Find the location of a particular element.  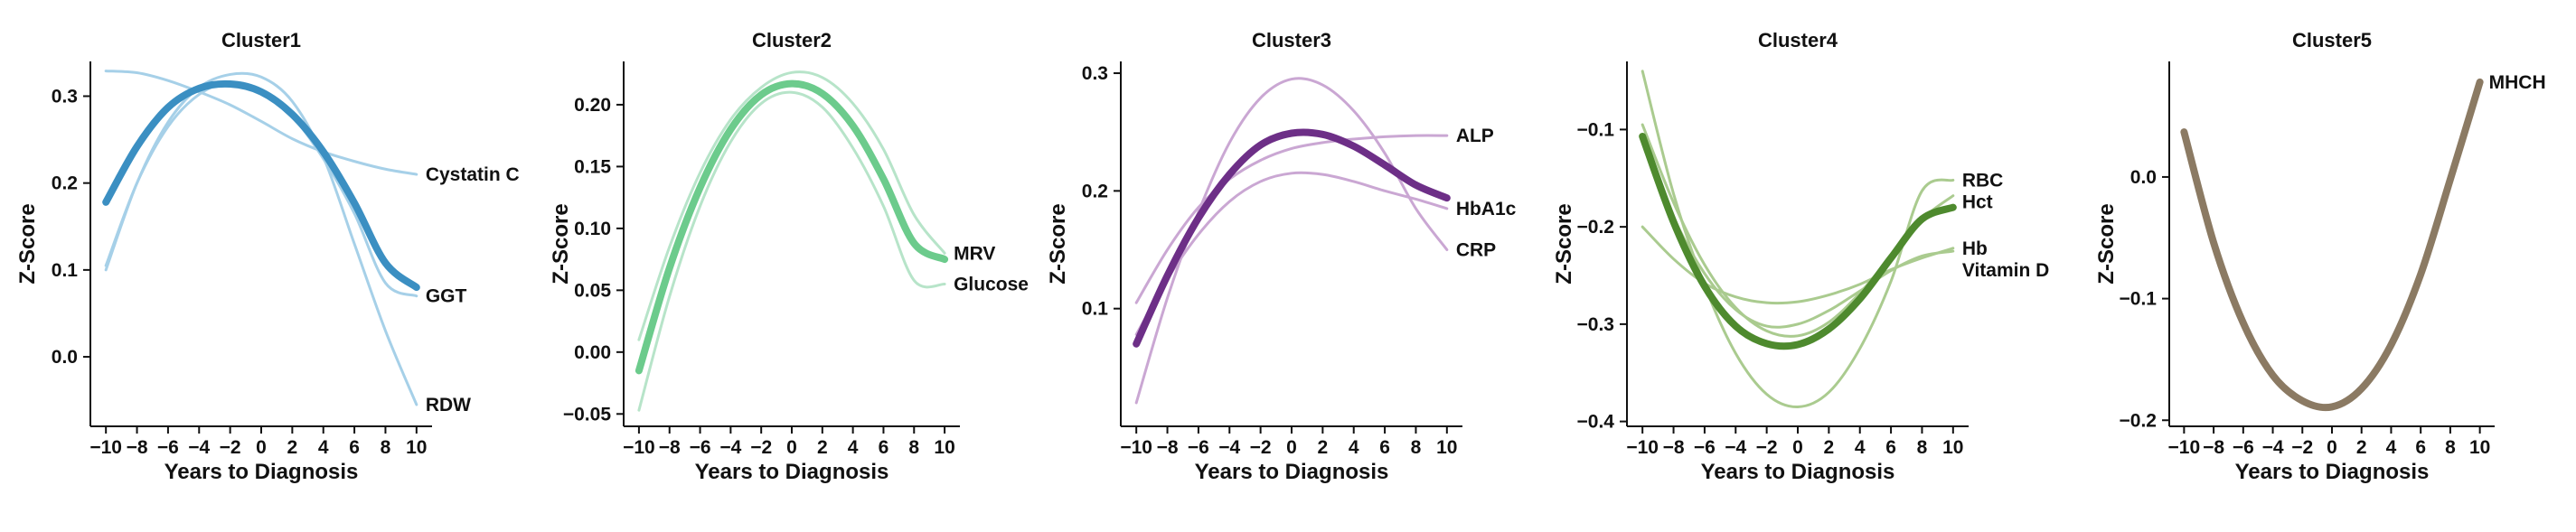

series-label-crp: CRP is located at coordinates (1476, 250).